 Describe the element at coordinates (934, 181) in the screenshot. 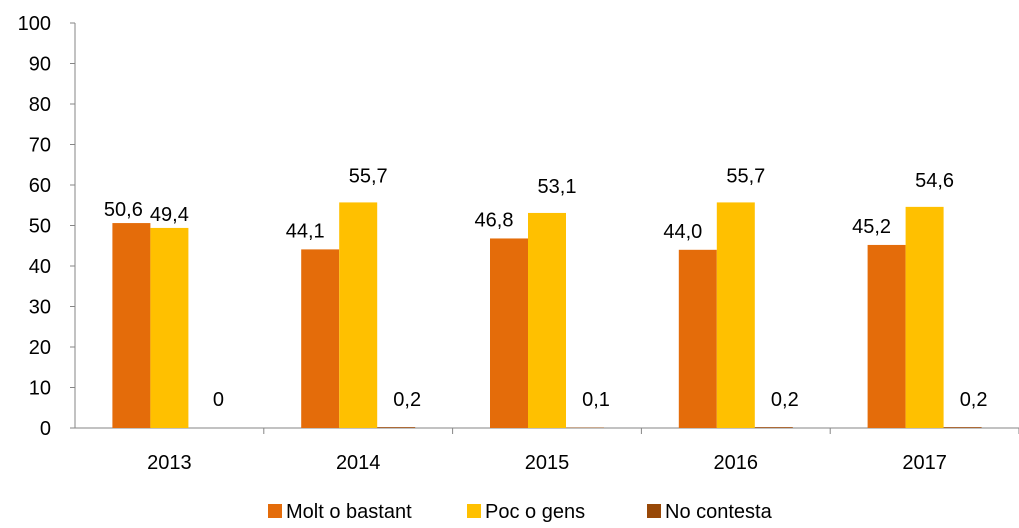

I see `data-label: 54,6` at that location.